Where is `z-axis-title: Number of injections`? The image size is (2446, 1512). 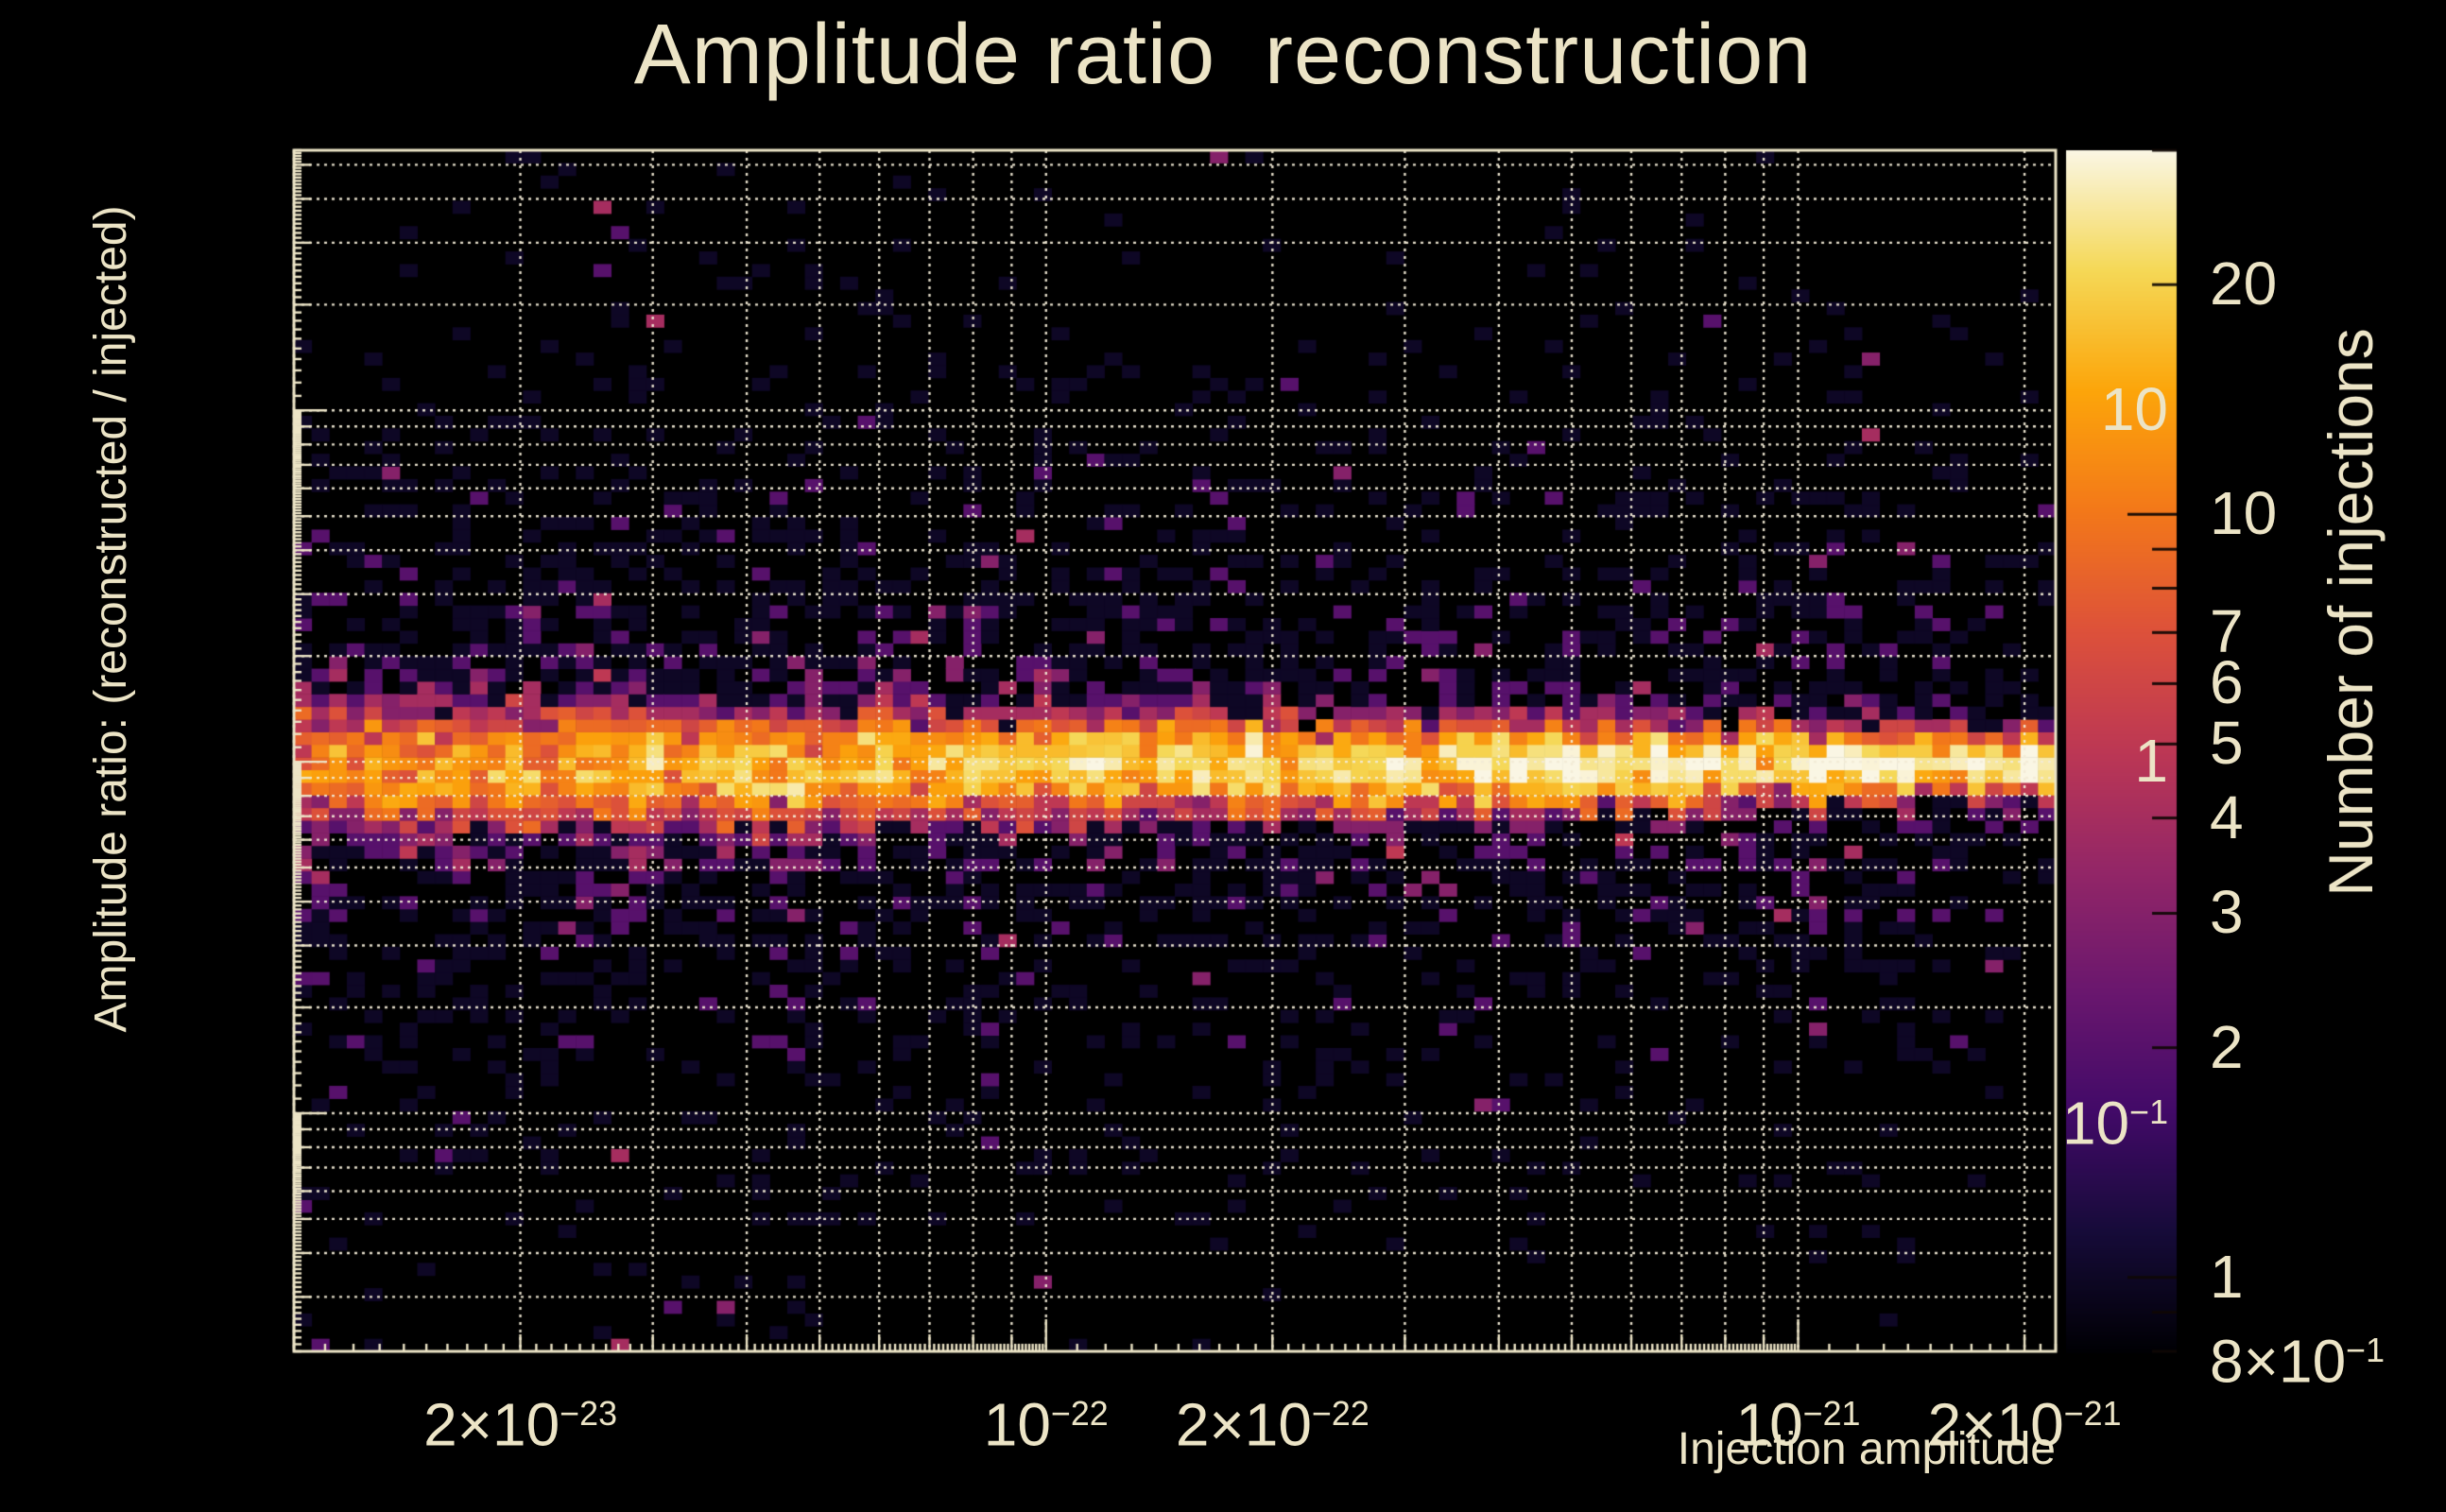 z-axis-title: Number of injections is located at coordinates (2351, 612).